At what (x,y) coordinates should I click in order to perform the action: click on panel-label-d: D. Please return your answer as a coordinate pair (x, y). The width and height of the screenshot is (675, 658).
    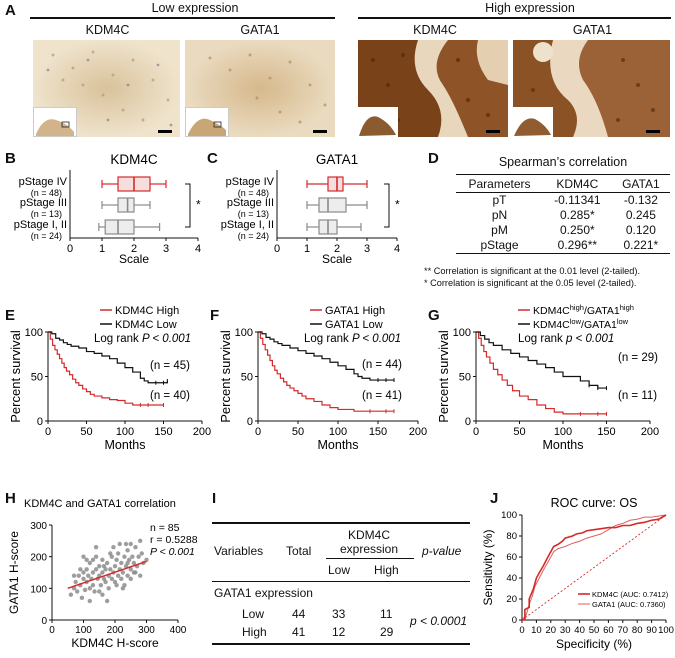
    Looking at the image, I should click on (433, 158).